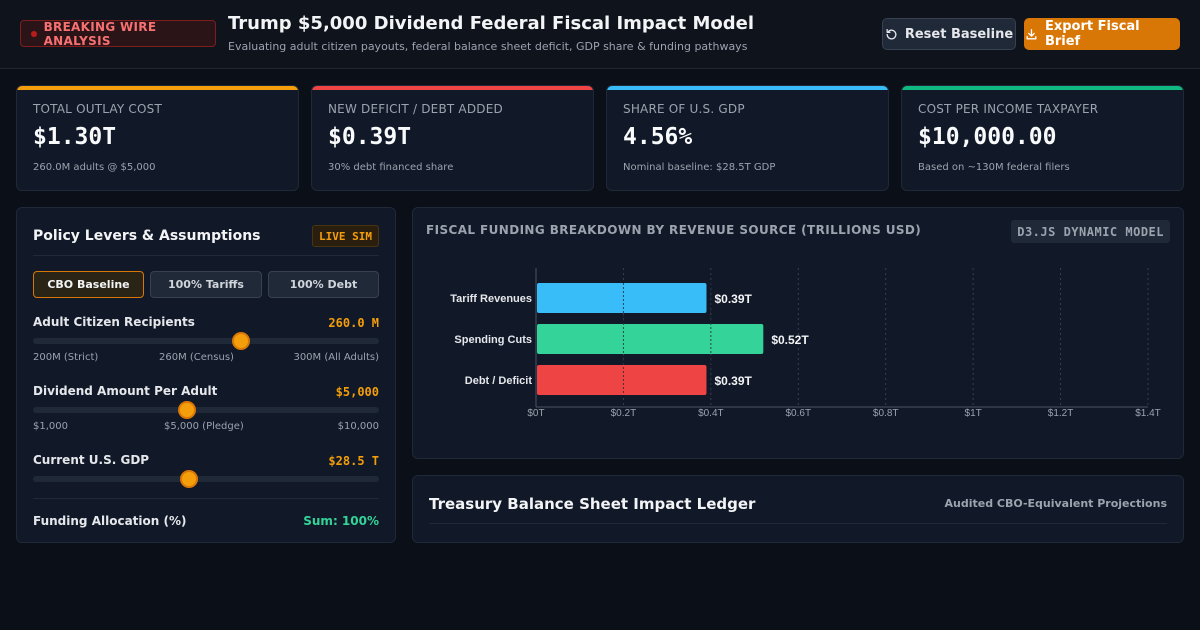  I want to click on kpi-sub: 30% debt financed share, so click(391, 167).